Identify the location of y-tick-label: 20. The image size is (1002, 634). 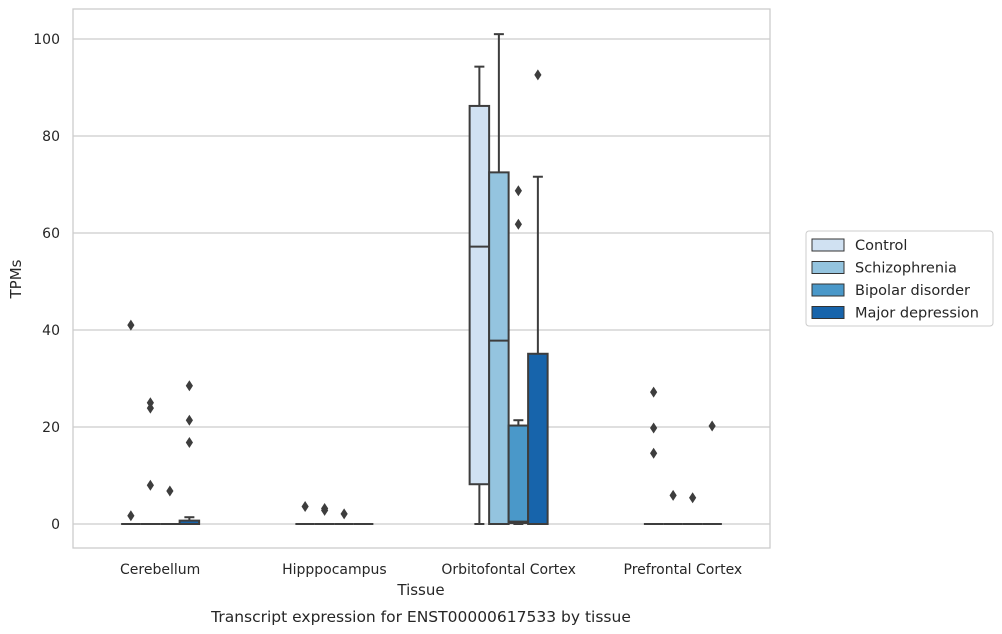
(51, 428).